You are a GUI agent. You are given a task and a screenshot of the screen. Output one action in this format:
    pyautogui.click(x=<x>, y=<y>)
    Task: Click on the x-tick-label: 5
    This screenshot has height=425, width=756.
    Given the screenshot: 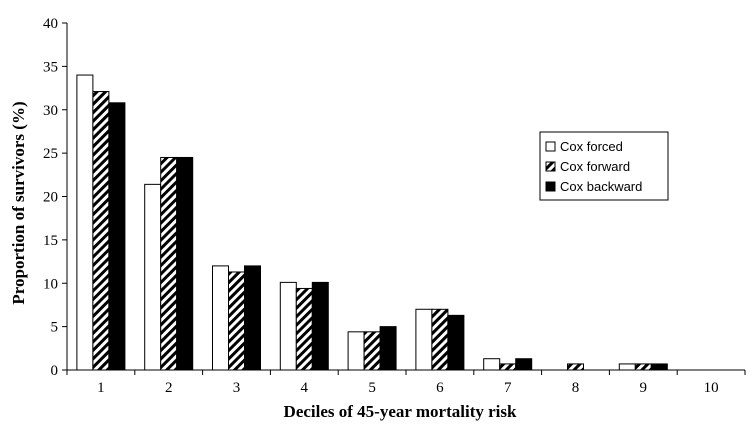 What is the action you would take?
    pyautogui.click(x=372, y=388)
    